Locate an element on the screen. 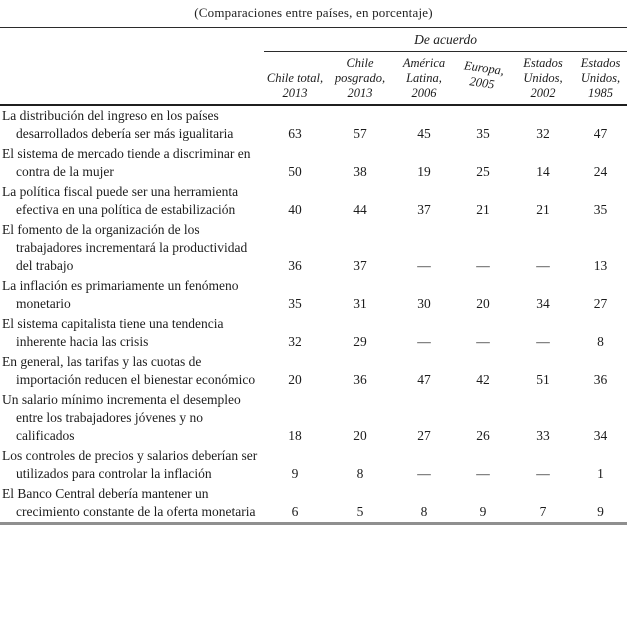  column-header-estados-unidos-2002: Estados Unidos, 2002 is located at coordinates (543, 78).